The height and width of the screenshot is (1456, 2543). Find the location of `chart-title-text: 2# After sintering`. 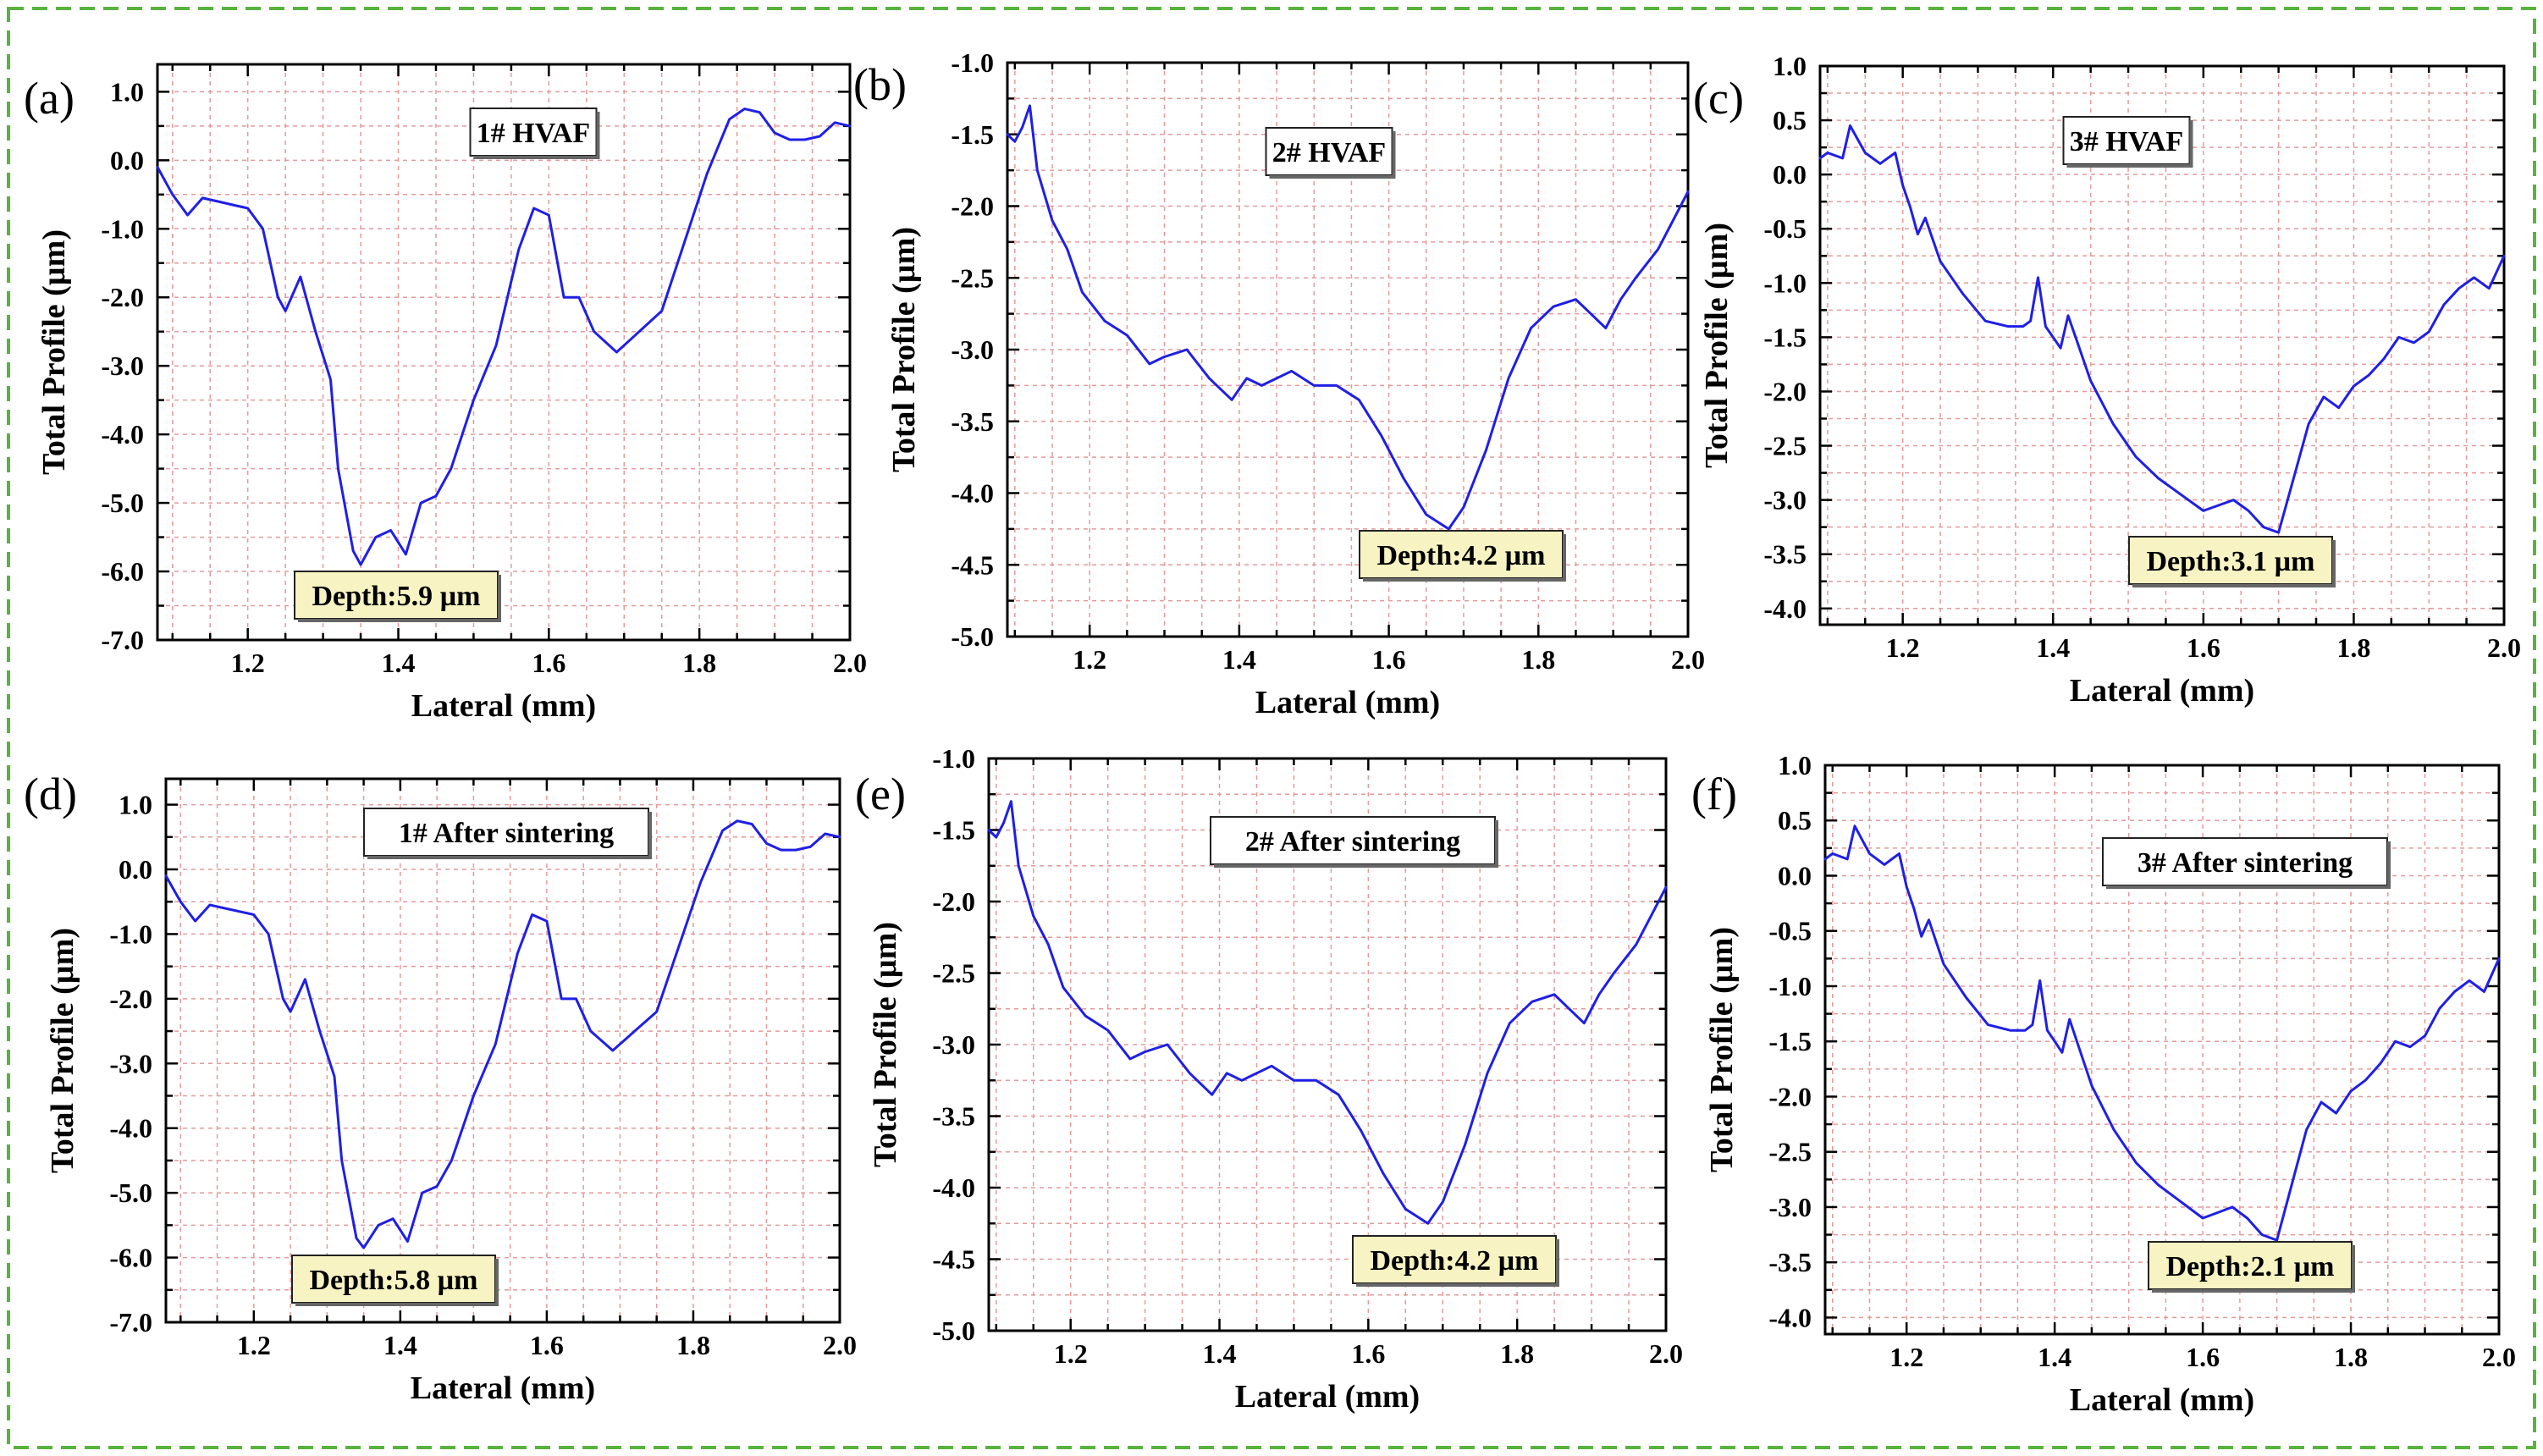

chart-title-text: 2# After sintering is located at coordinates (1353, 842).